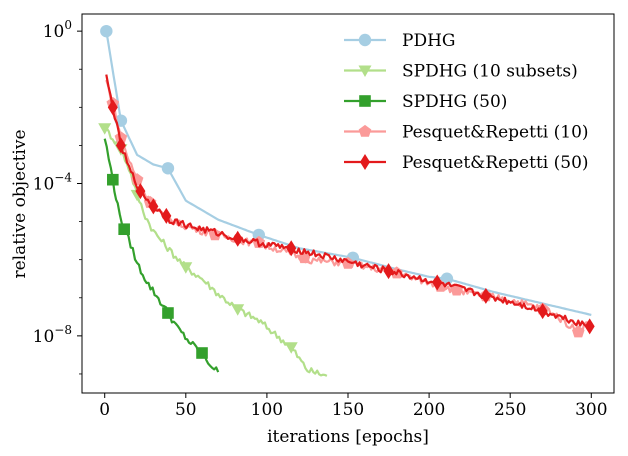  Describe the element at coordinates (495, 163) in the screenshot. I see `legend-label-4: Pesquet&Repetti (50)` at that location.